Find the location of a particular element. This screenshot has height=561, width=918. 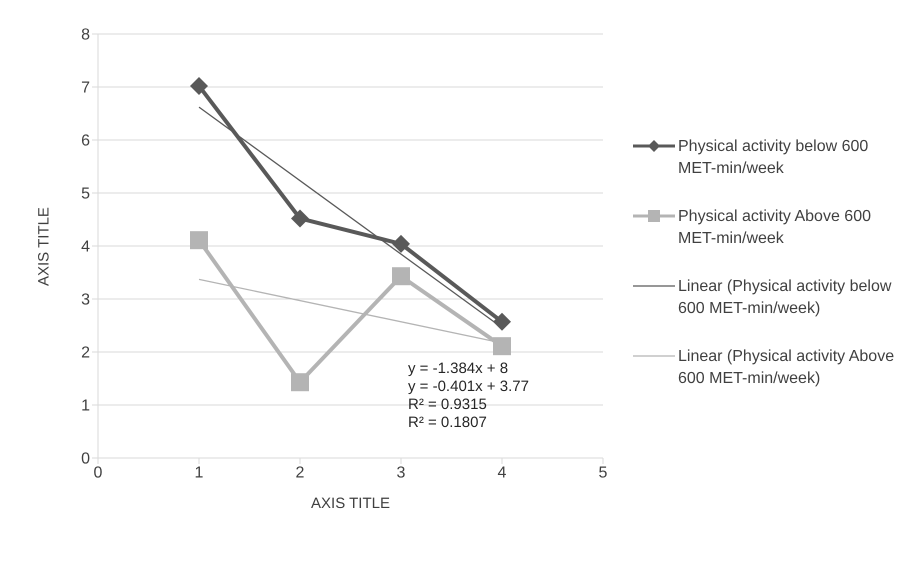

x-tick-label: 0 is located at coordinates (98, 473).